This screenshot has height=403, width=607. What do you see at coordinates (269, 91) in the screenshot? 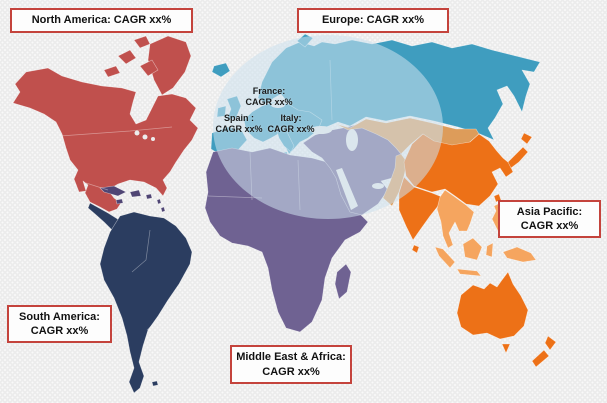
I see `france-label-line1: France:` at bounding box center [269, 91].